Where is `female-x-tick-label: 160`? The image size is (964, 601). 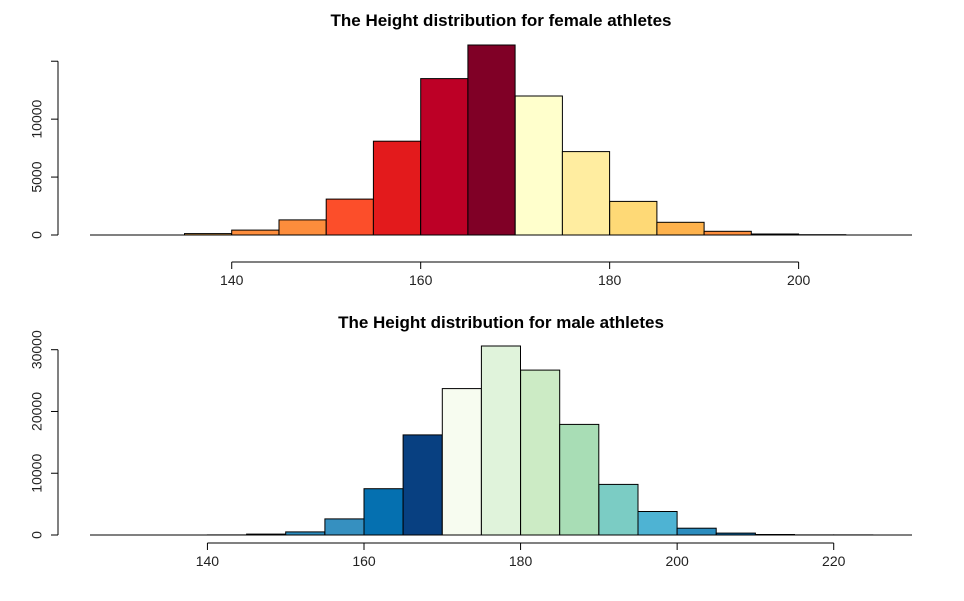 female-x-tick-label: 160 is located at coordinates (421, 280).